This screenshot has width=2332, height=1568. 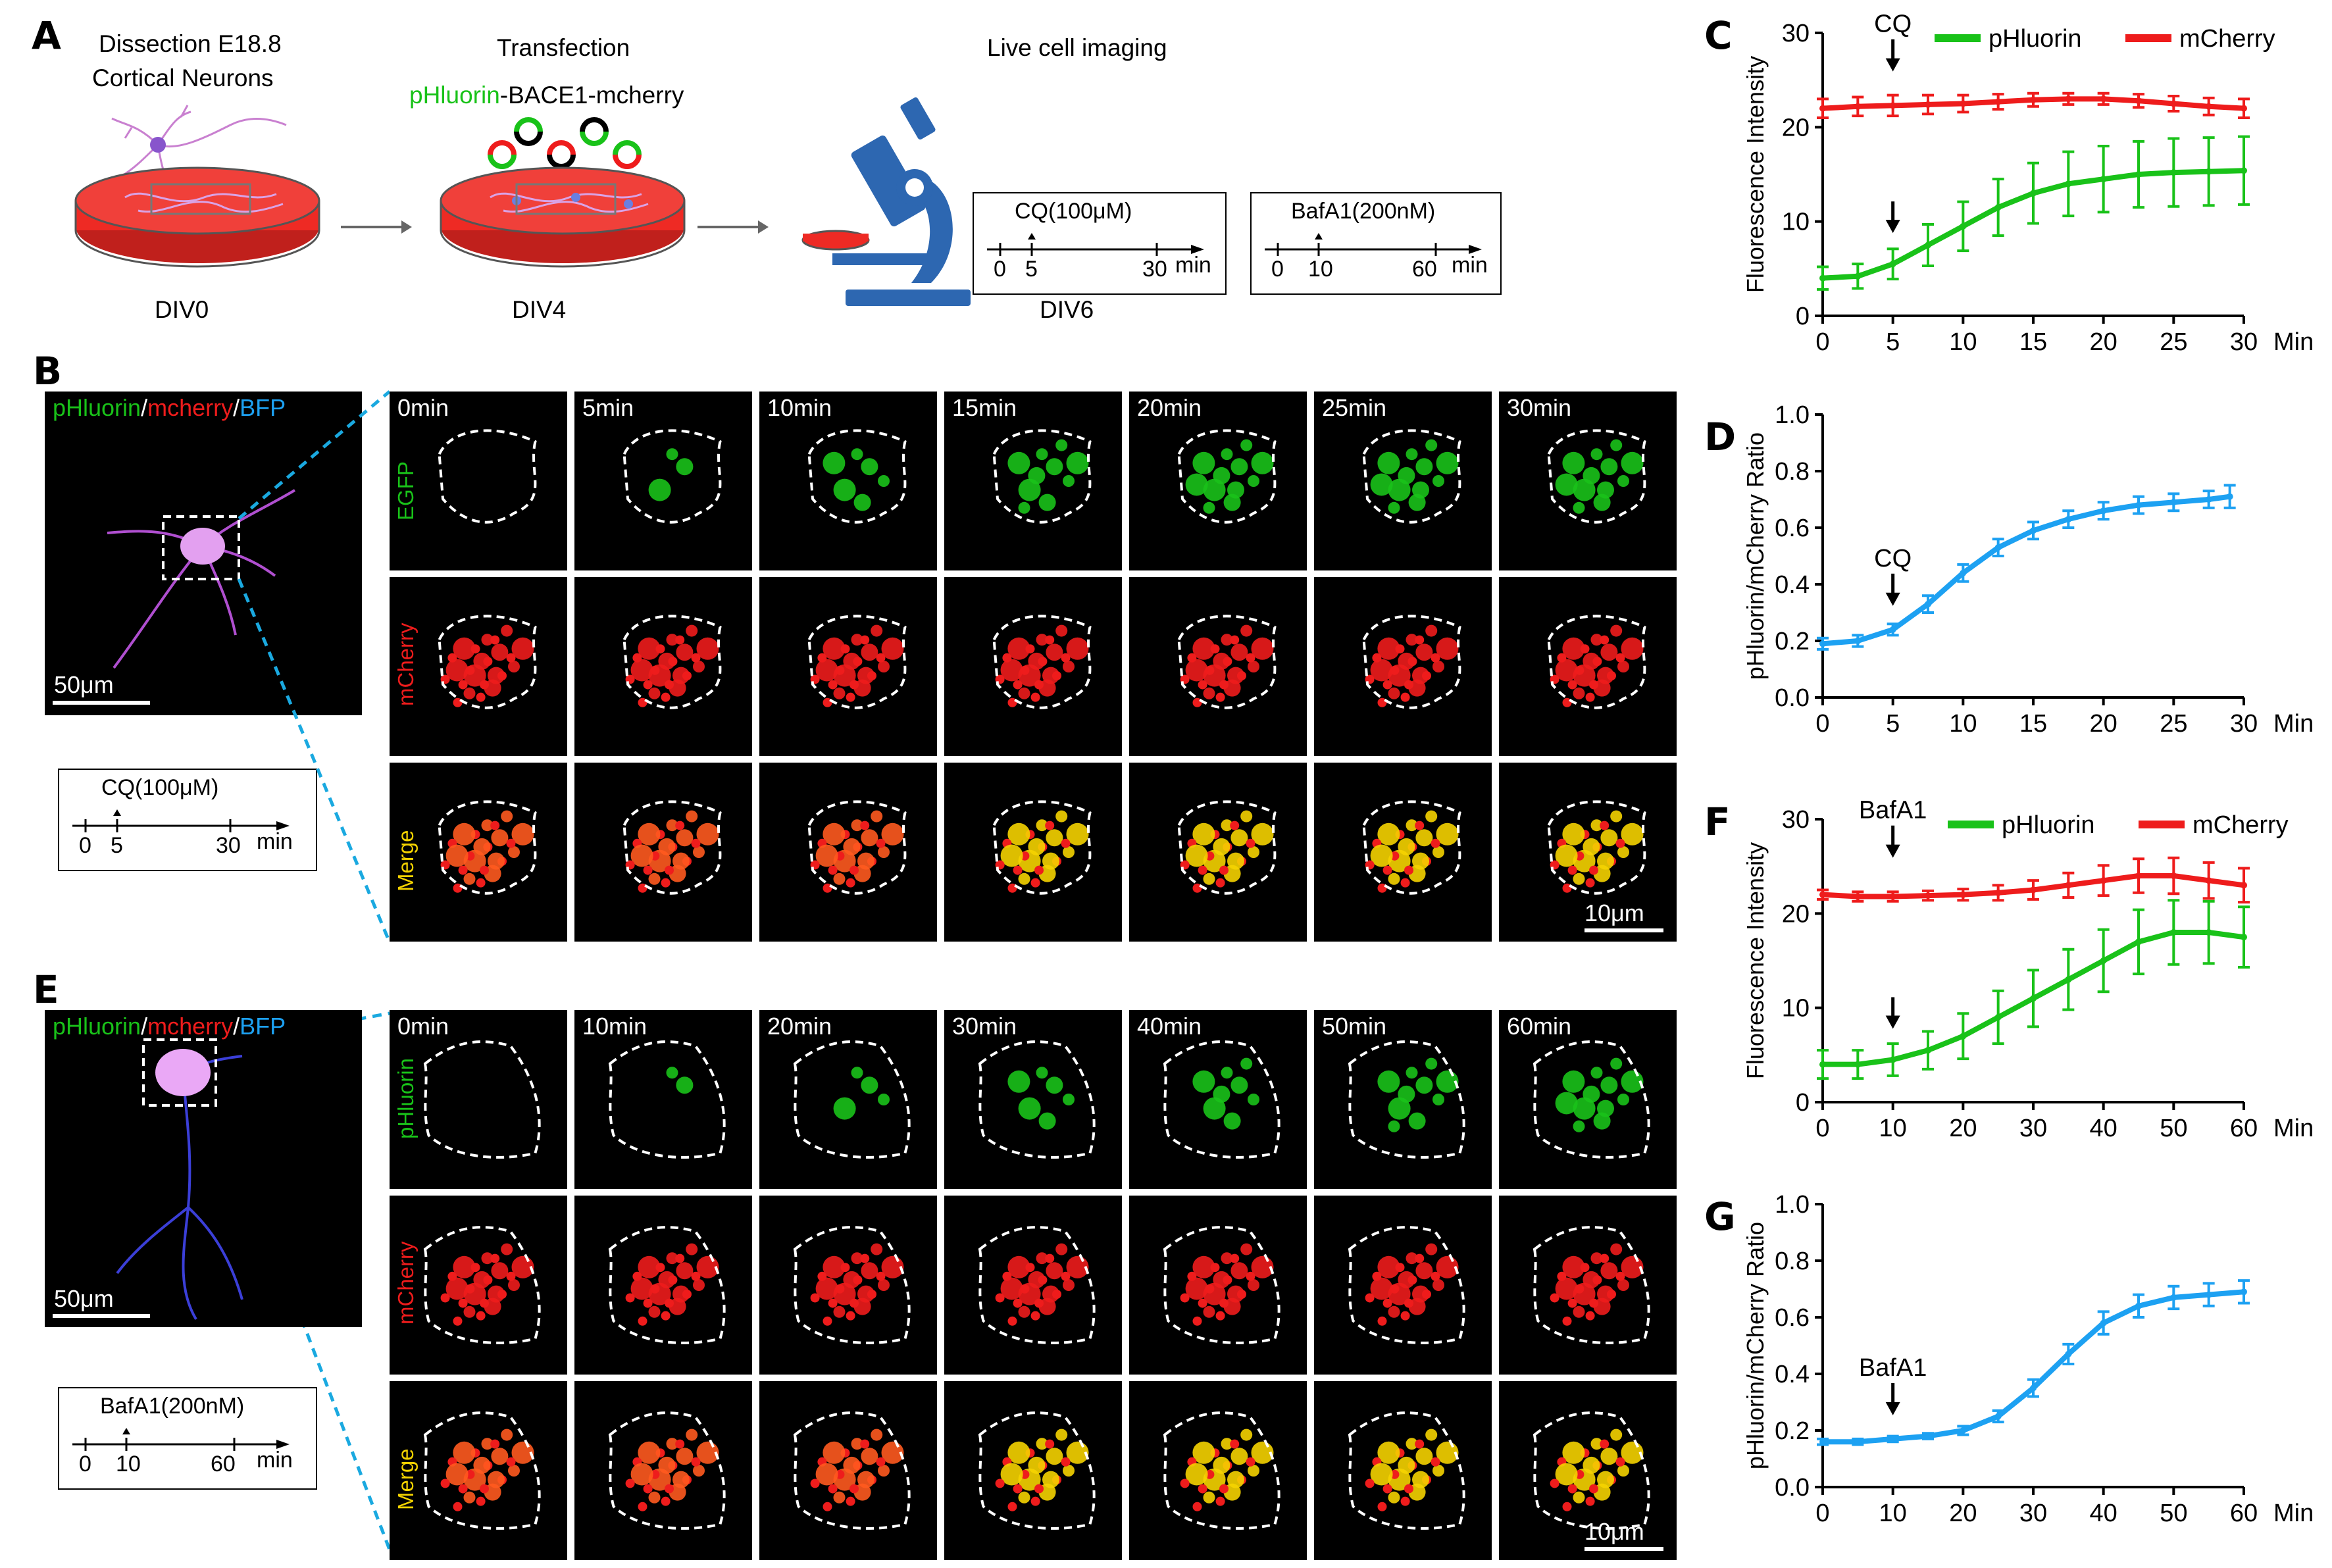 I want to click on y-tick-label: 0.2, so click(x=1792, y=641).